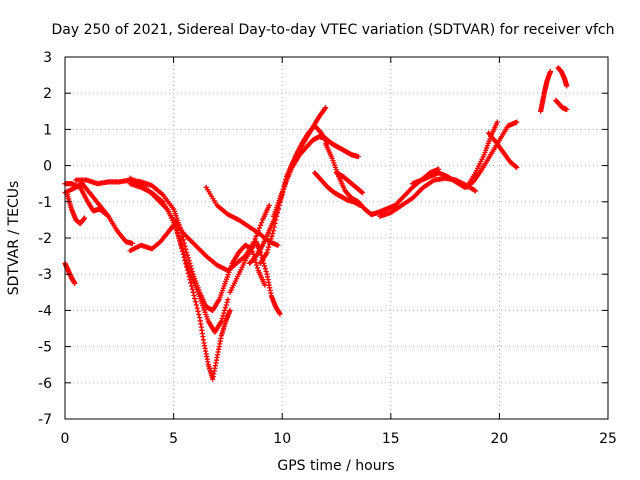 The width and height of the screenshot is (640, 480). I want to click on y-tick-label: -7, so click(45, 420).